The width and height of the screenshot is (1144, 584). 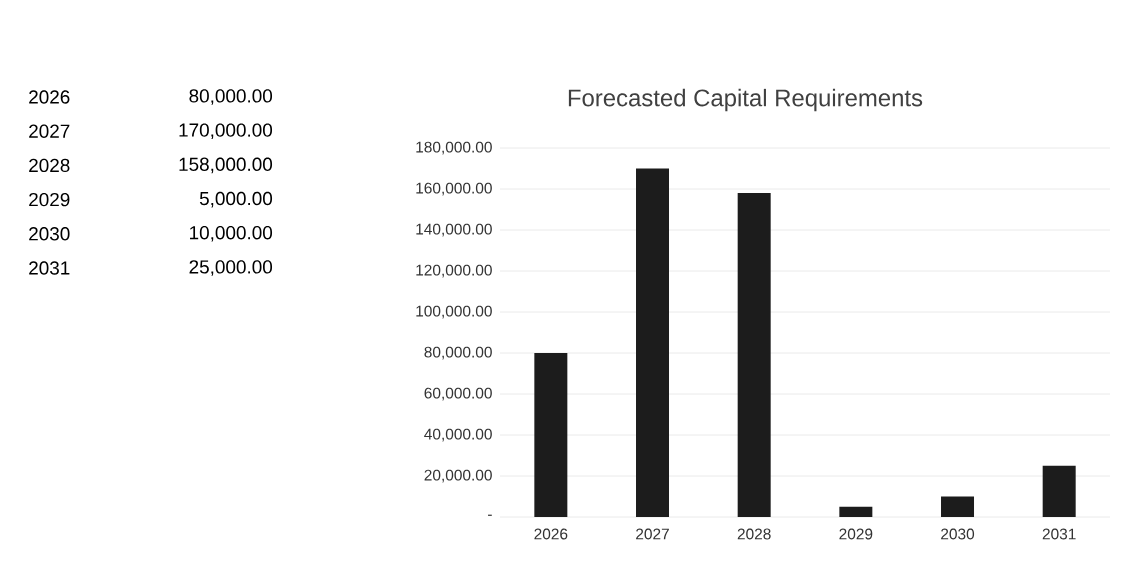 What do you see at coordinates (458, 435) in the screenshot?
I see `y-tick-label: 40,000.00` at bounding box center [458, 435].